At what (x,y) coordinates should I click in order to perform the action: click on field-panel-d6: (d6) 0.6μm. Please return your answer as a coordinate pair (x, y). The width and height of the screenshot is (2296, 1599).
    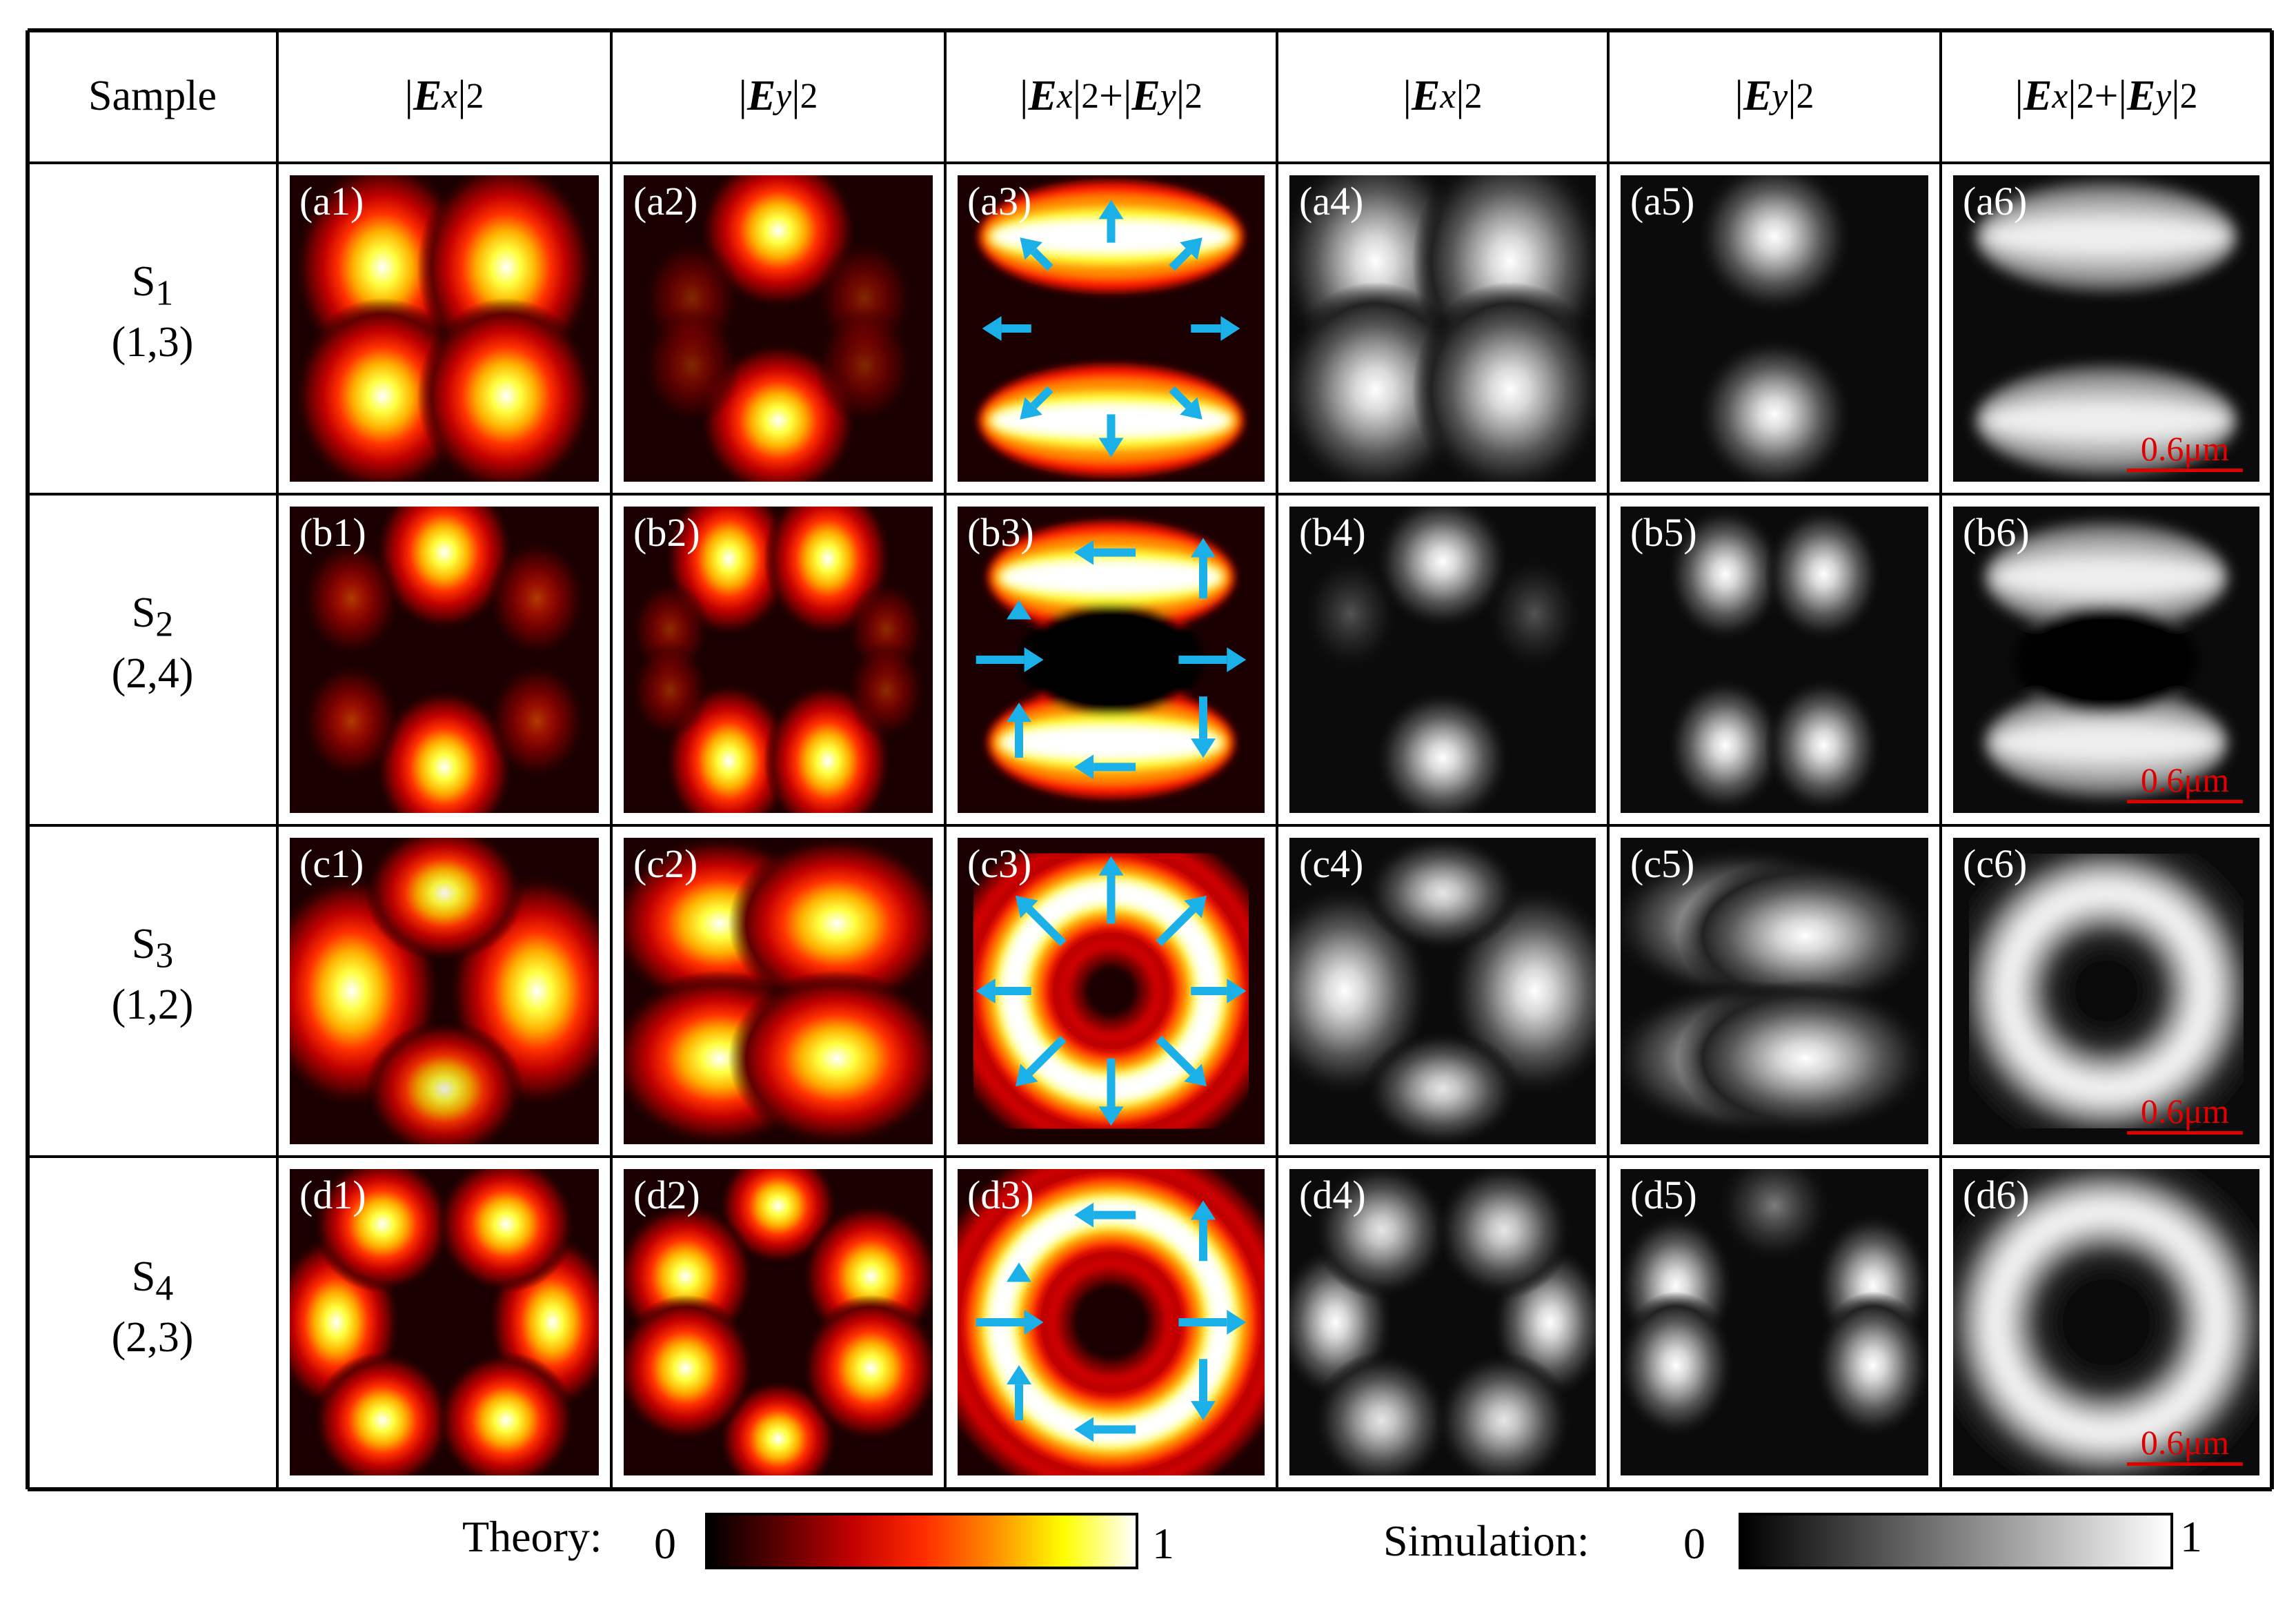
    Looking at the image, I should click on (2106, 1322).